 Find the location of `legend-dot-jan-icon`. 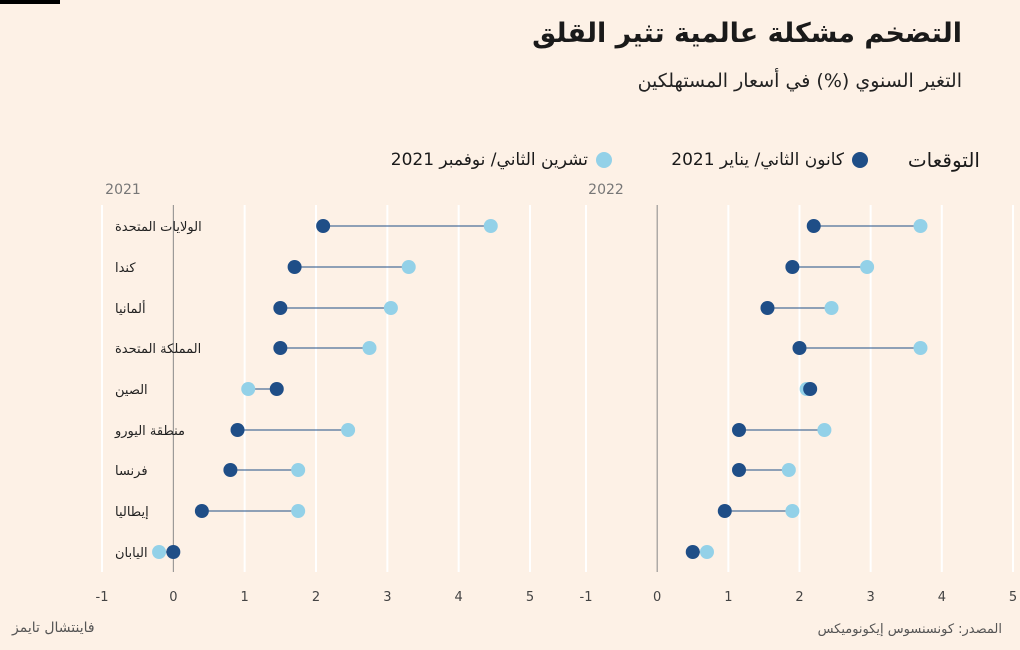

legend-dot-jan-icon is located at coordinates (860, 160).